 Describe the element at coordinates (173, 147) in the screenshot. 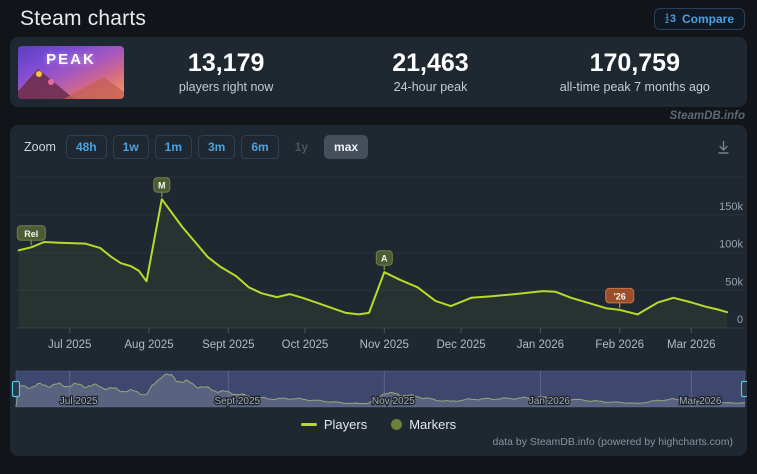

I see `zoom-1m-button: 1m` at that location.